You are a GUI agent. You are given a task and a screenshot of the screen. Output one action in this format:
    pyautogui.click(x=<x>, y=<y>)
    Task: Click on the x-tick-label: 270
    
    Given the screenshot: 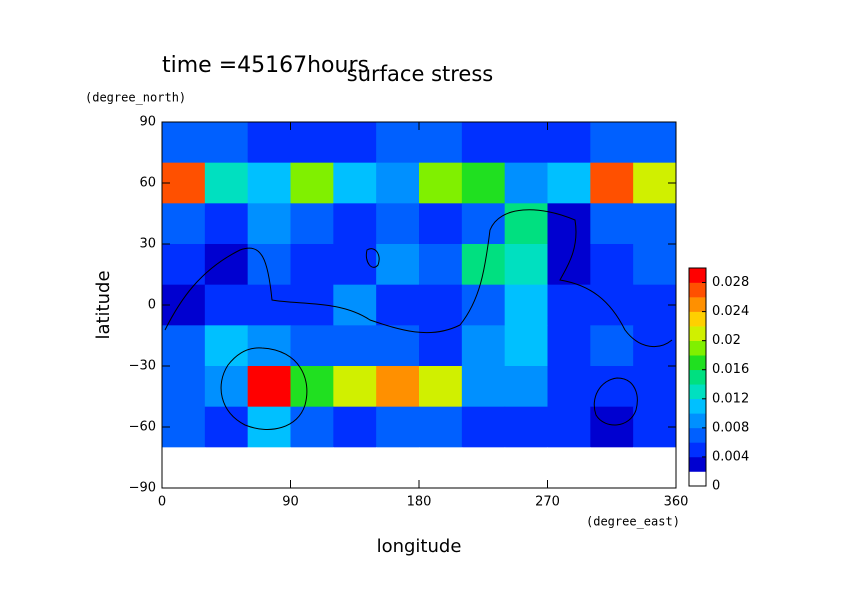 What is the action you would take?
    pyautogui.click(x=547, y=502)
    